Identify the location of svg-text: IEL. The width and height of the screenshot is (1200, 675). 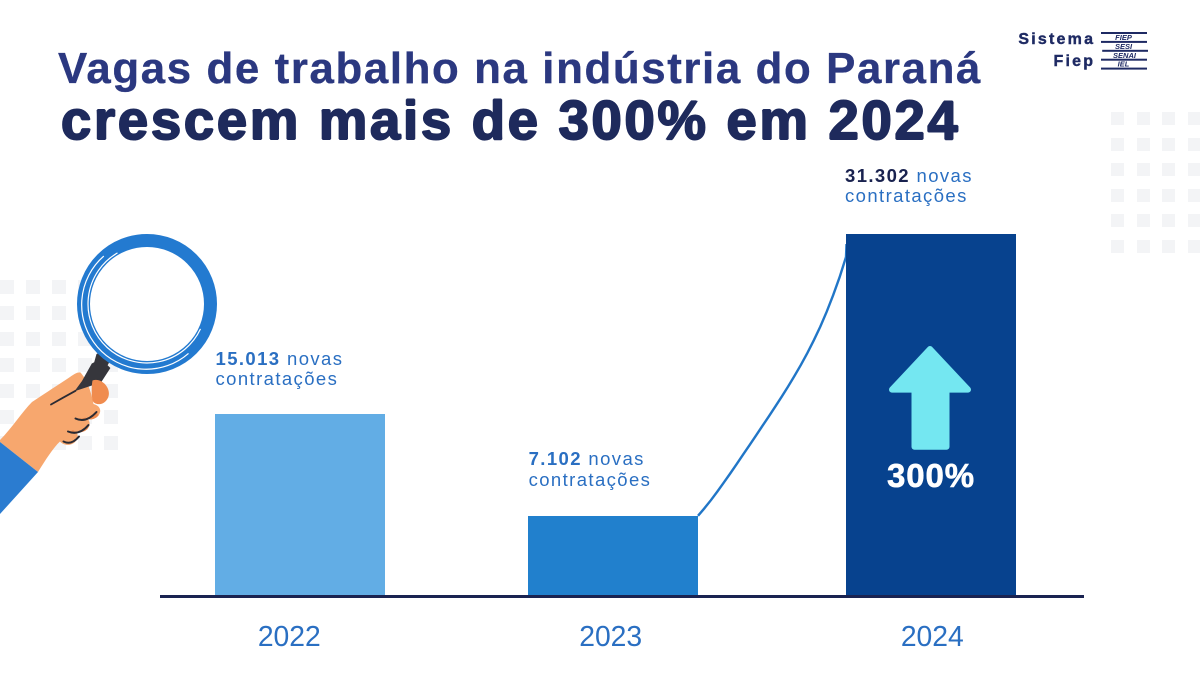
(1124, 64).